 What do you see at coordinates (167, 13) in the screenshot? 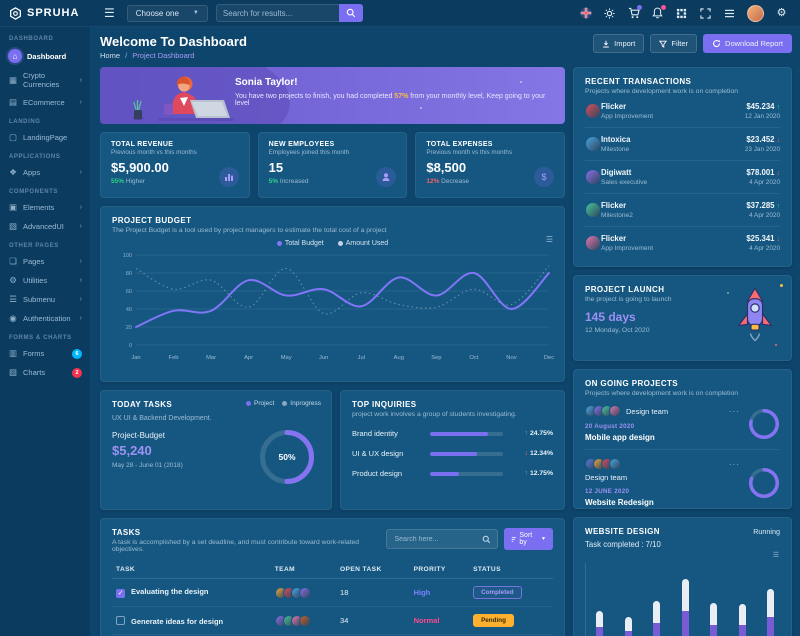
I see `choose-one-select: Choose one ▼` at bounding box center [167, 13].